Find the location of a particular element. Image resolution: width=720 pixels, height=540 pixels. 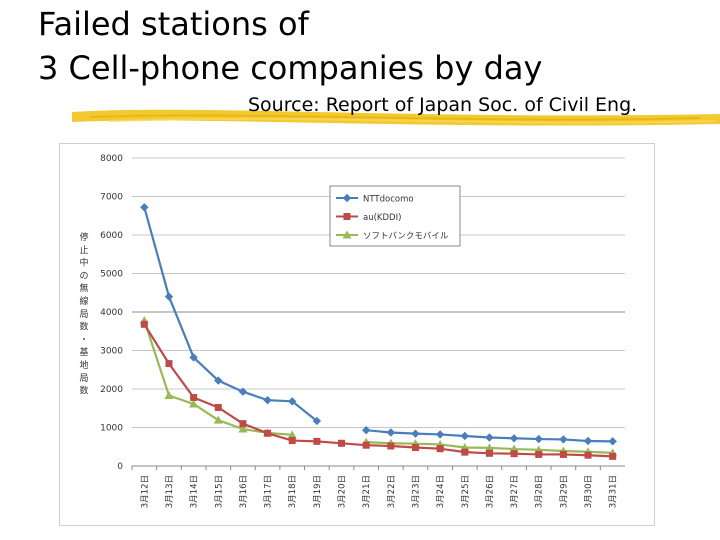

y-axis-title-char: の is located at coordinates (83, 276).